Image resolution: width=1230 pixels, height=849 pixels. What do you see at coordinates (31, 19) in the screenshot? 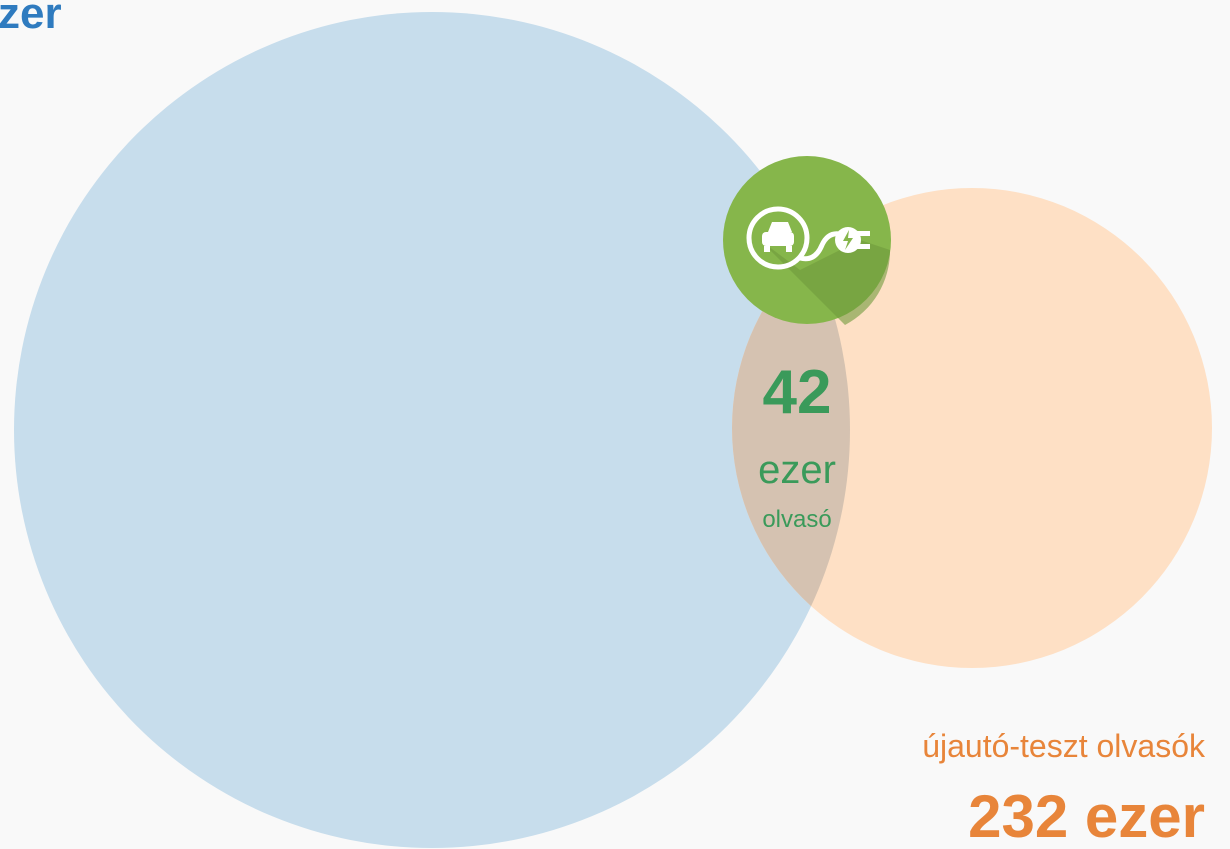
I see `title: zer` at bounding box center [31, 19].